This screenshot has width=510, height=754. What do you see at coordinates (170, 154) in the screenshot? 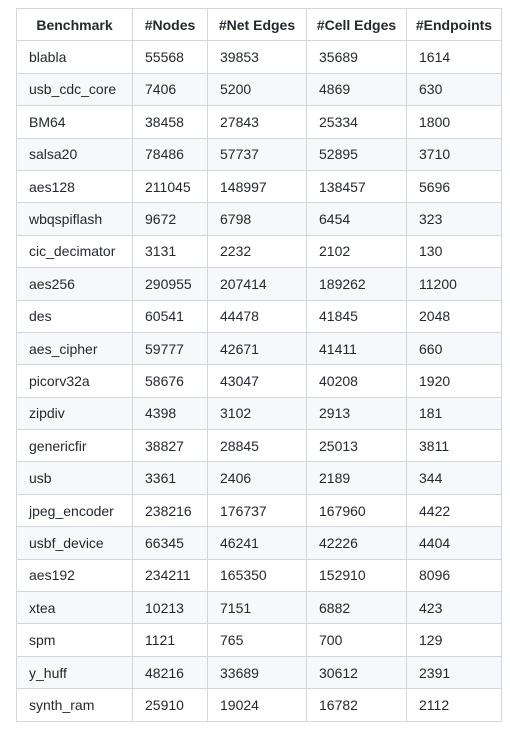
I see `nodes-cell: 78486` at bounding box center [170, 154].